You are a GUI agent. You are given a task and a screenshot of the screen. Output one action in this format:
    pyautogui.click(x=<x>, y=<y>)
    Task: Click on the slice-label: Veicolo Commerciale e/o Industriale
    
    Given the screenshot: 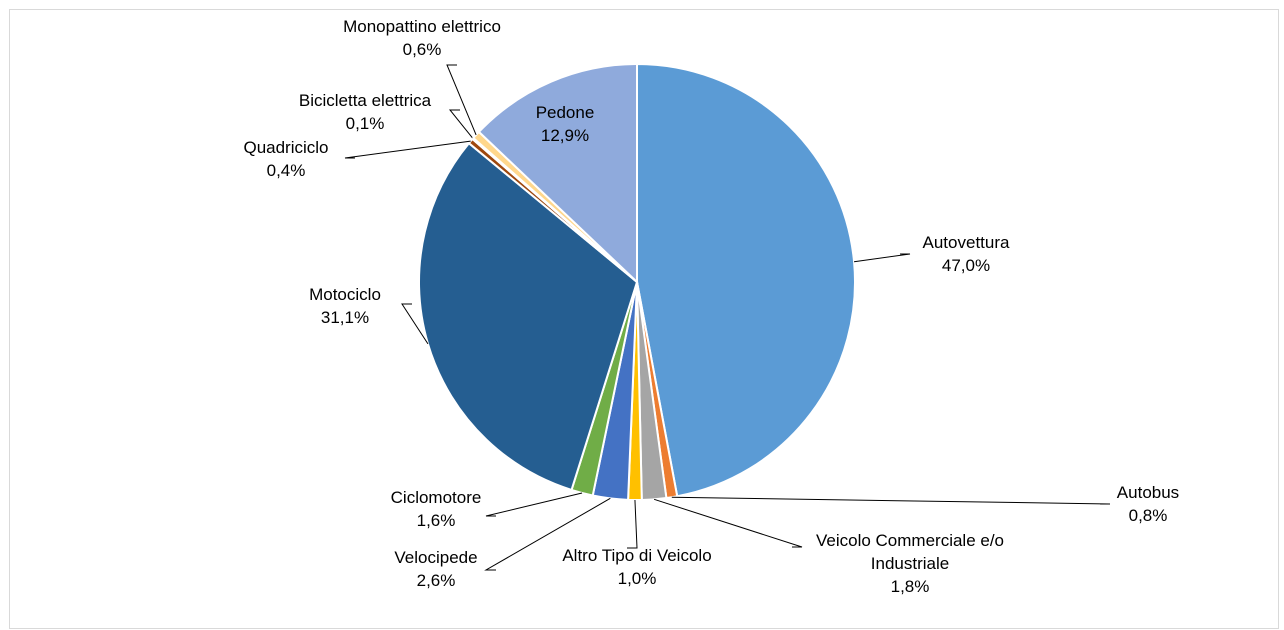 What is the action you would take?
    pyautogui.click(x=910, y=552)
    